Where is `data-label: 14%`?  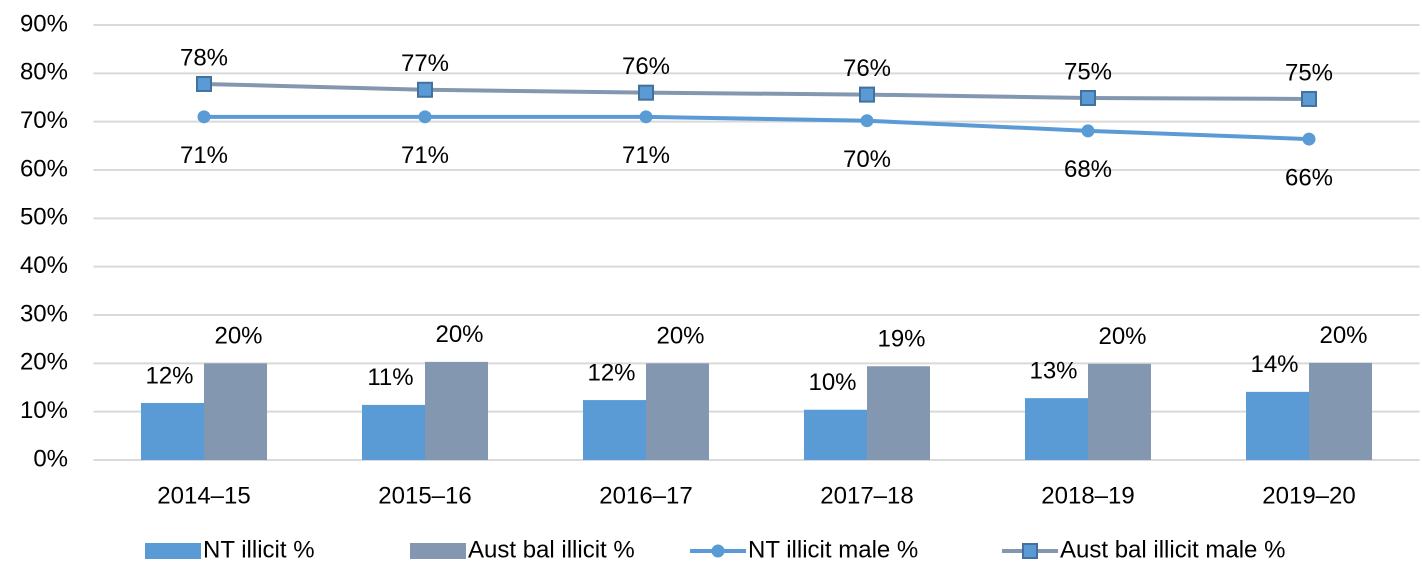 data-label: 14% is located at coordinates (1274, 364).